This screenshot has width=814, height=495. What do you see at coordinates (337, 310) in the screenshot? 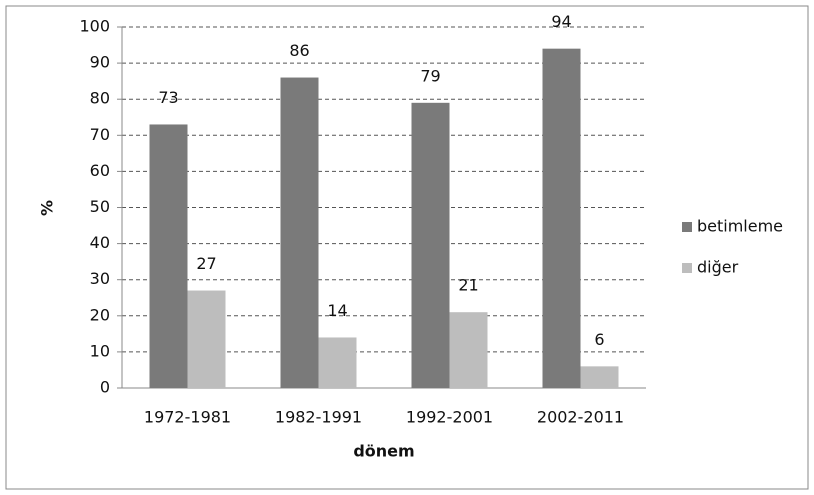
I see `data-label: 14` at bounding box center [337, 310].